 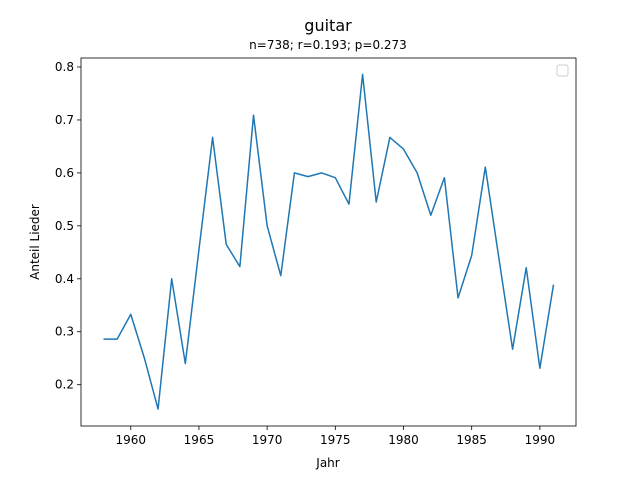 I want to click on legend-box, so click(x=562, y=70).